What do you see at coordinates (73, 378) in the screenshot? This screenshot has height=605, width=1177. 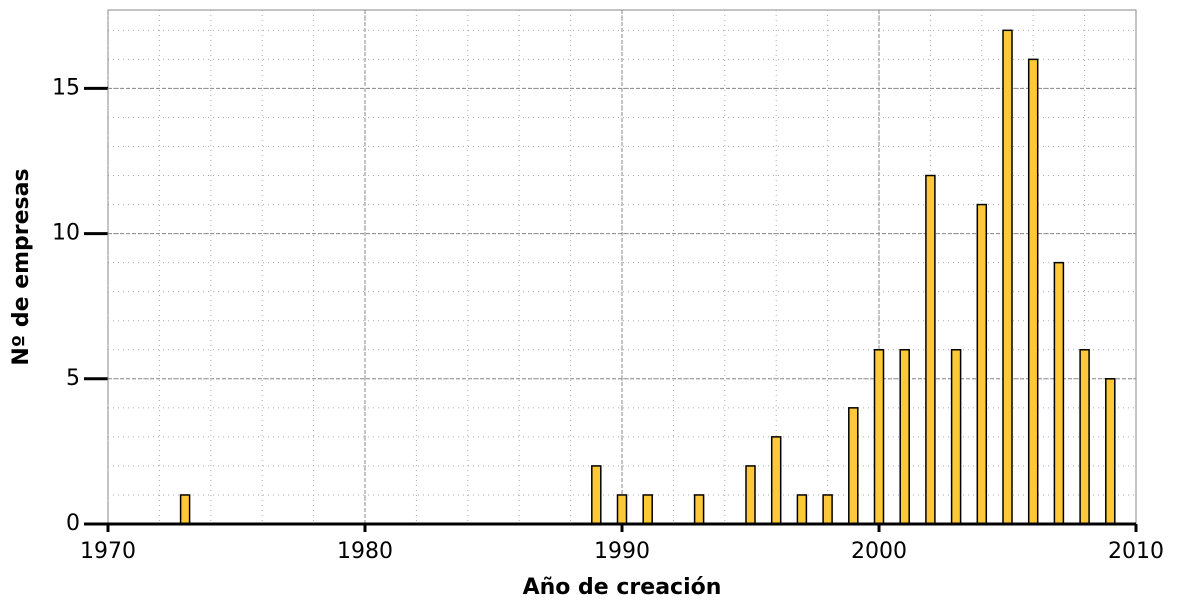 I see `y-tick-label: 5` at bounding box center [73, 378].